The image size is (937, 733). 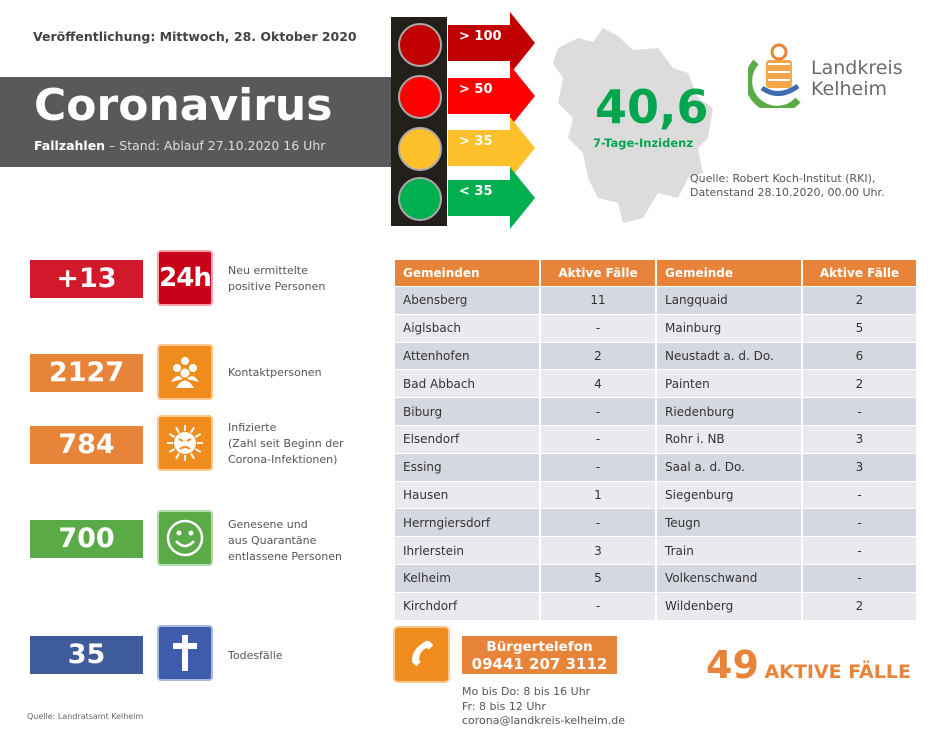 What do you see at coordinates (729, 355) in the screenshot?
I see `municipality-cell: Neustadt a. d. Do.` at bounding box center [729, 355].